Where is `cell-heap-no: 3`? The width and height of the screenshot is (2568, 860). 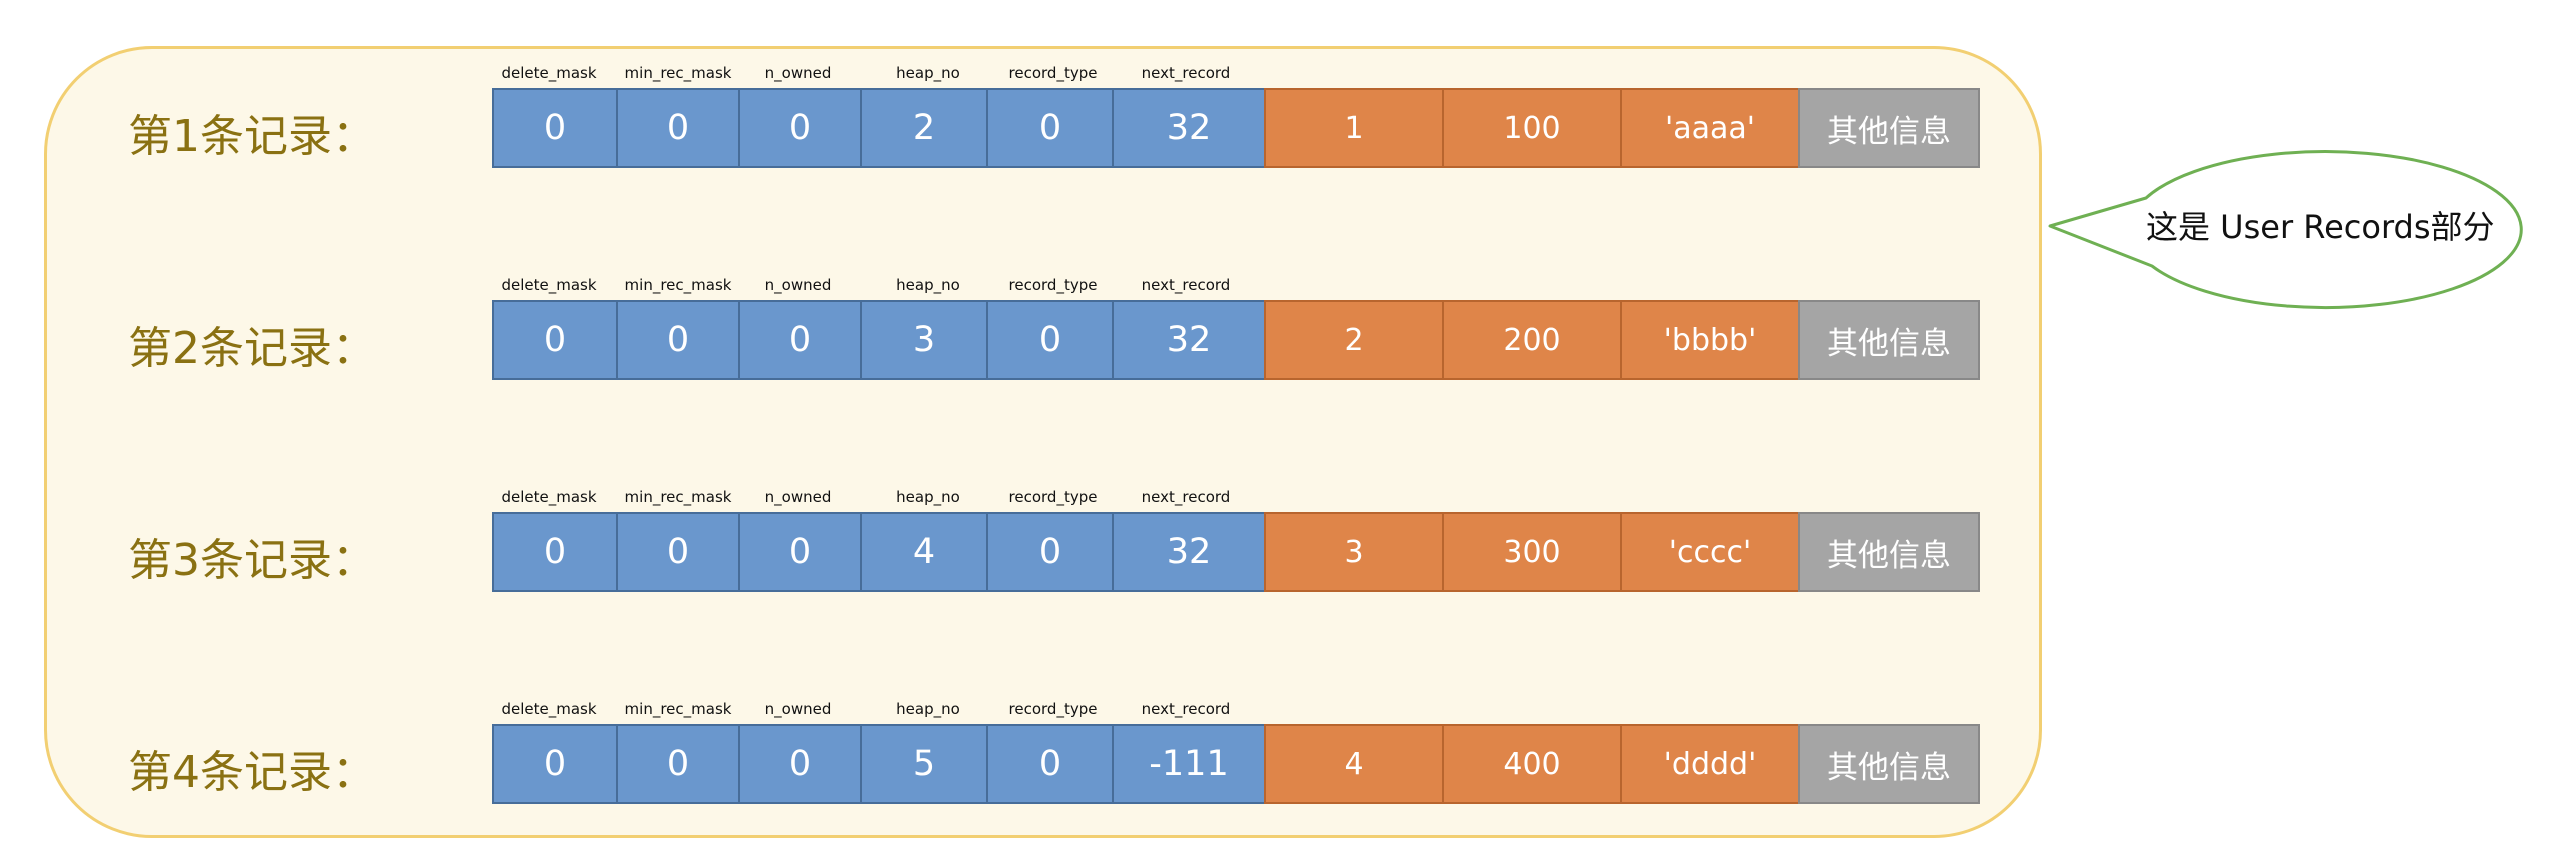
cell-heap-no: 3 is located at coordinates (924, 340).